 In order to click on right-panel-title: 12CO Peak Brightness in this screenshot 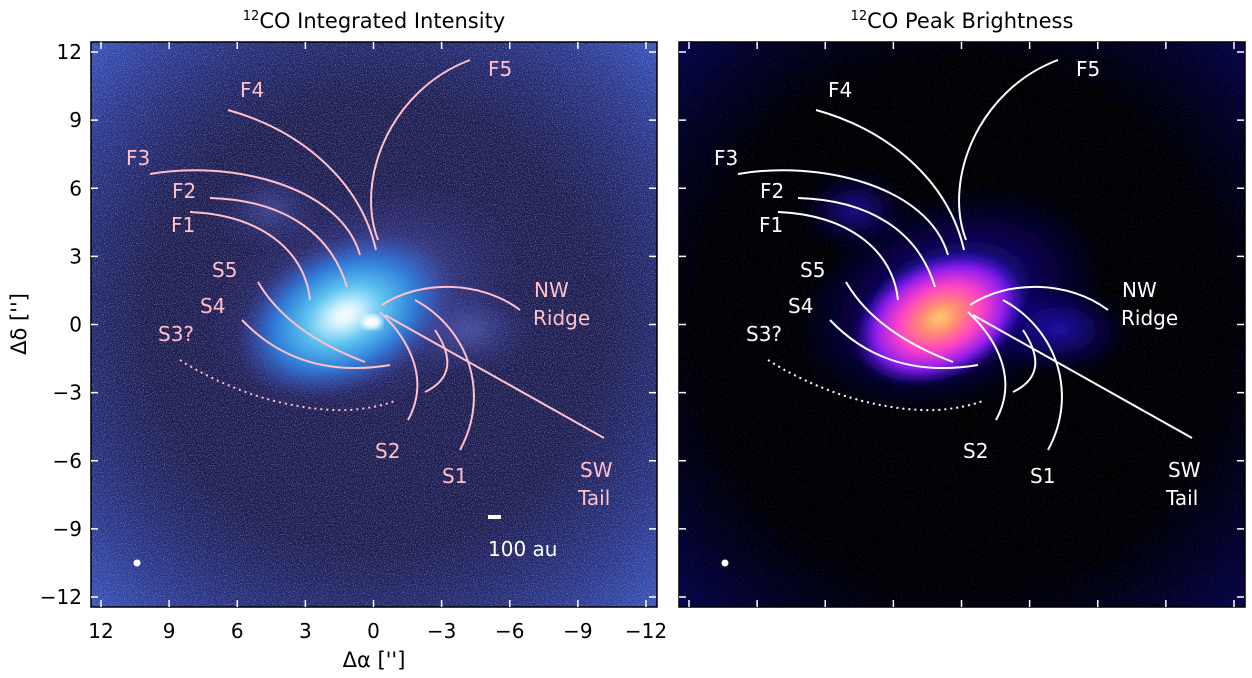, I will do `click(962, 21)`.